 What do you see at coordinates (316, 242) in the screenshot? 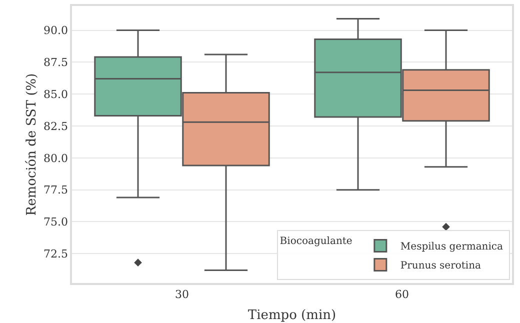
I see `legend-title: Biocoagulante` at bounding box center [316, 242].